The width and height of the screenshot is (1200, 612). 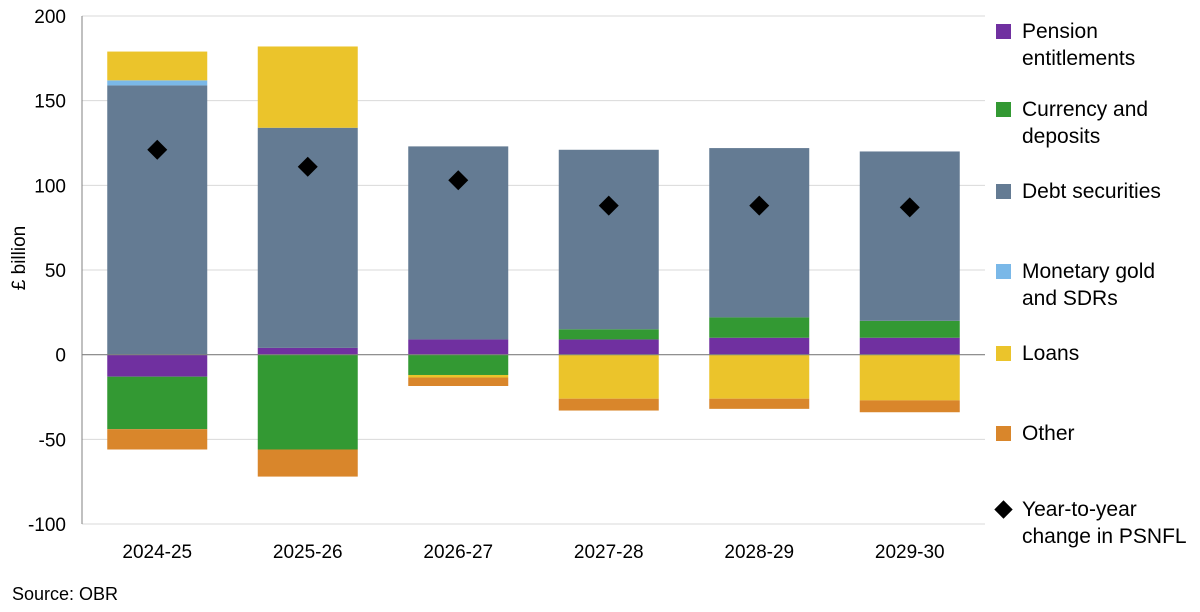 What do you see at coordinates (157, 552) in the screenshot?
I see `x-tick-label: 2024-25` at bounding box center [157, 552].